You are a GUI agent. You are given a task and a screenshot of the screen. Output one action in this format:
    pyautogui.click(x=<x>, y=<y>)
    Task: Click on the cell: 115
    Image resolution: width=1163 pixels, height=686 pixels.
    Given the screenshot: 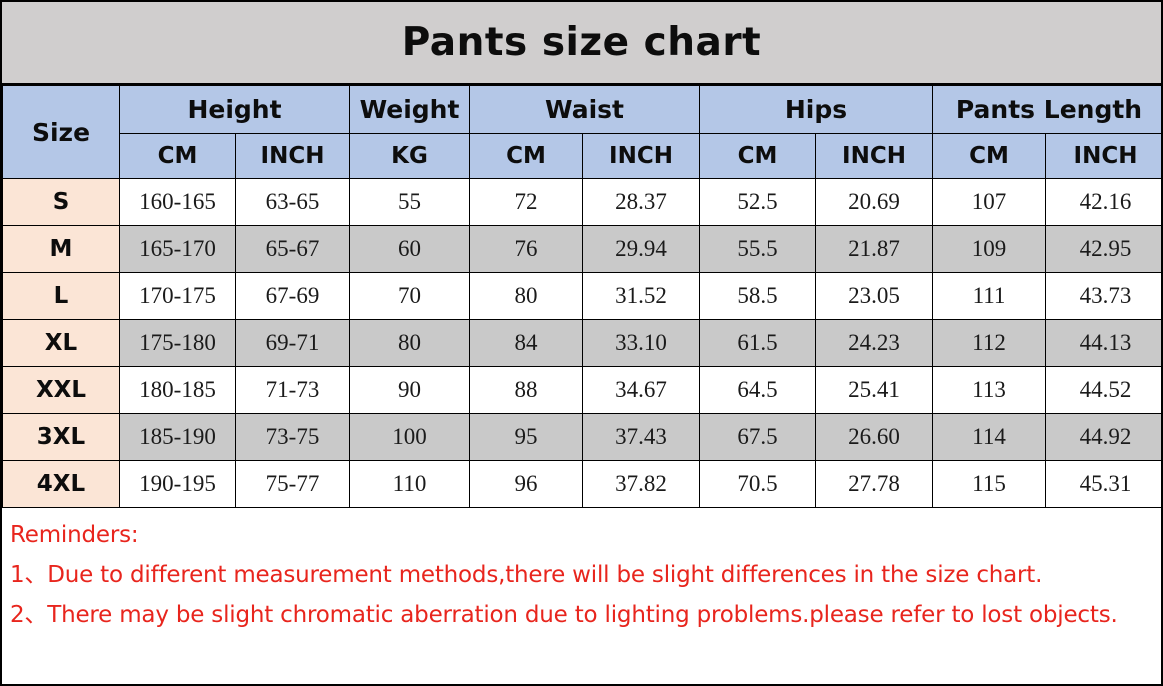 What is the action you would take?
    pyautogui.click(x=989, y=484)
    